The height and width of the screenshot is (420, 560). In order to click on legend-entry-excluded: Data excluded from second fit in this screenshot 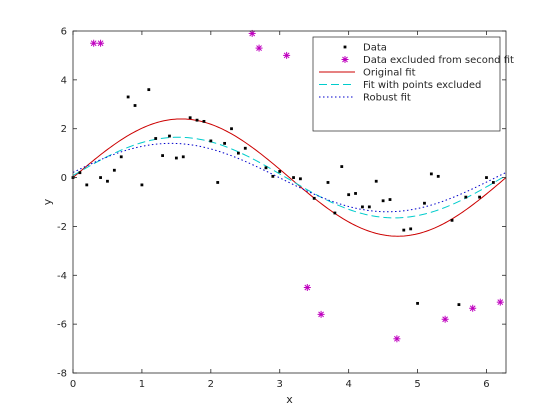, I will do `click(427, 60)`.